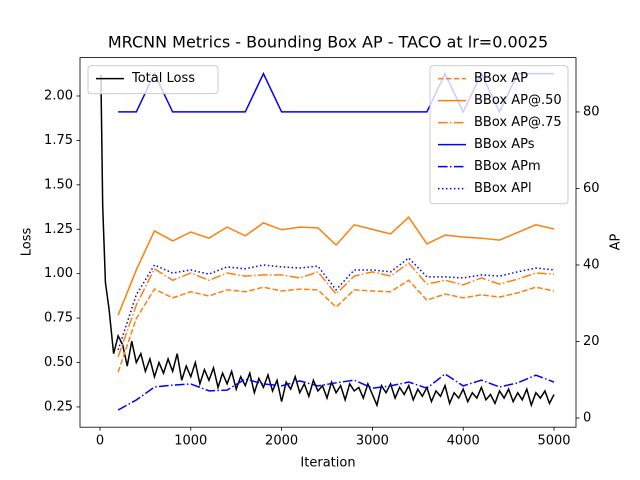 The height and width of the screenshot is (480, 640). Describe the element at coordinates (281, 441) in the screenshot. I see `x-tick-label: 2000` at that location.